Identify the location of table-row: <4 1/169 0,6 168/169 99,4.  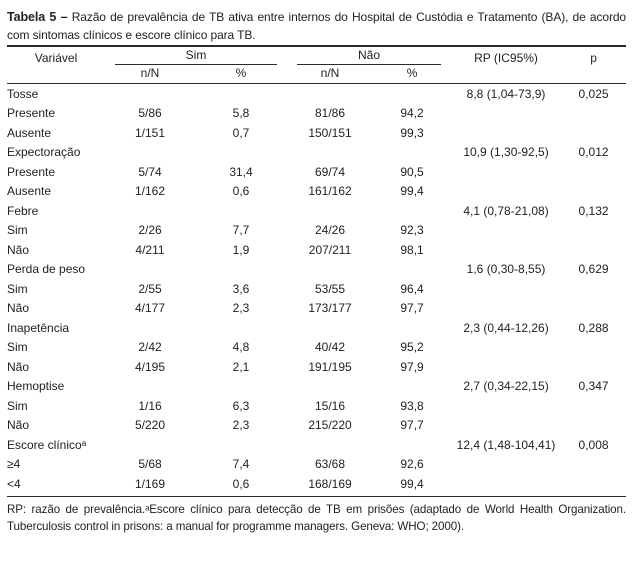
(316, 484).